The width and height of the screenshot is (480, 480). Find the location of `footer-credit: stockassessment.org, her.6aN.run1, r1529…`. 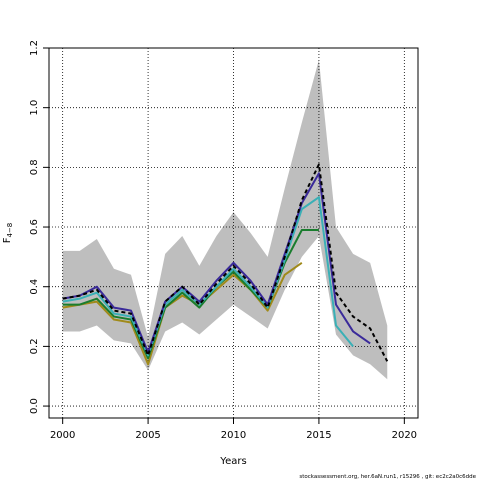

footer-credit: stockassessment.org, her.6aN.run1, r1529… is located at coordinates (387, 477).